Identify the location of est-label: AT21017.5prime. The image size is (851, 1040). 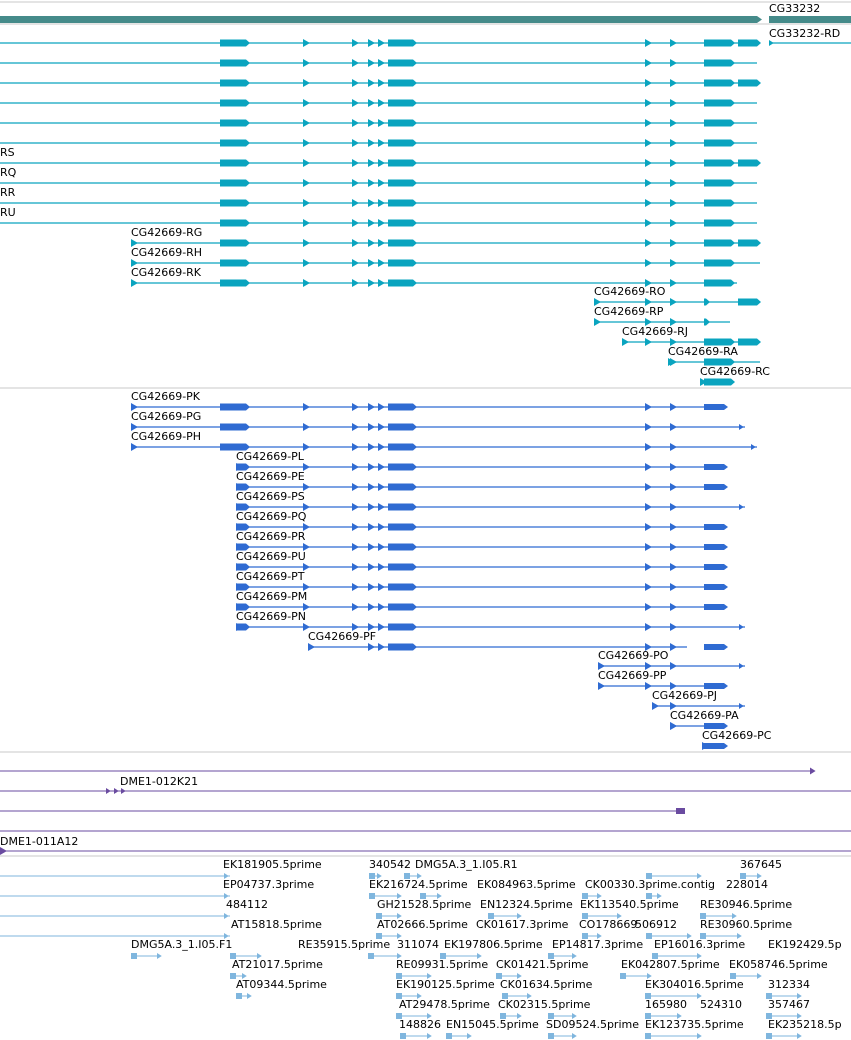
(277, 964).